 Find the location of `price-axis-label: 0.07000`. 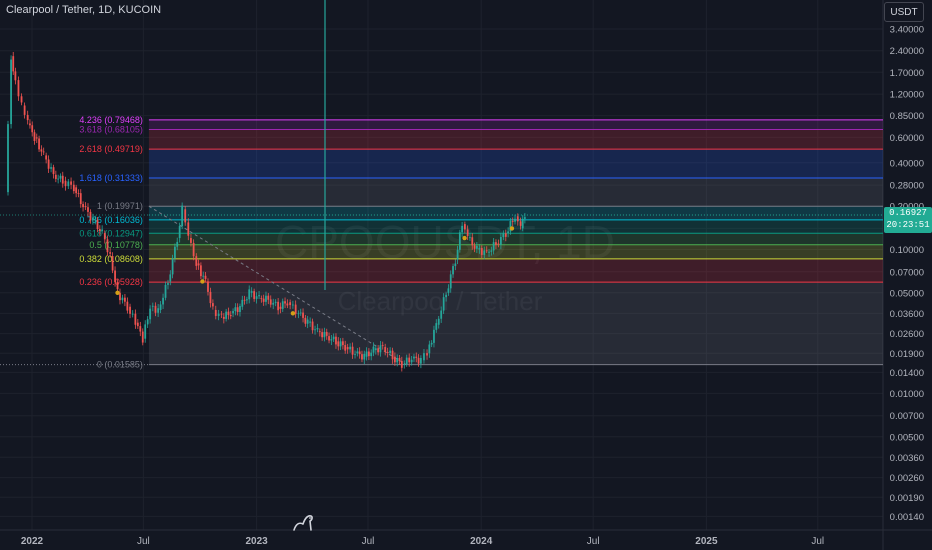

price-axis-label: 0.07000 is located at coordinates (907, 272).